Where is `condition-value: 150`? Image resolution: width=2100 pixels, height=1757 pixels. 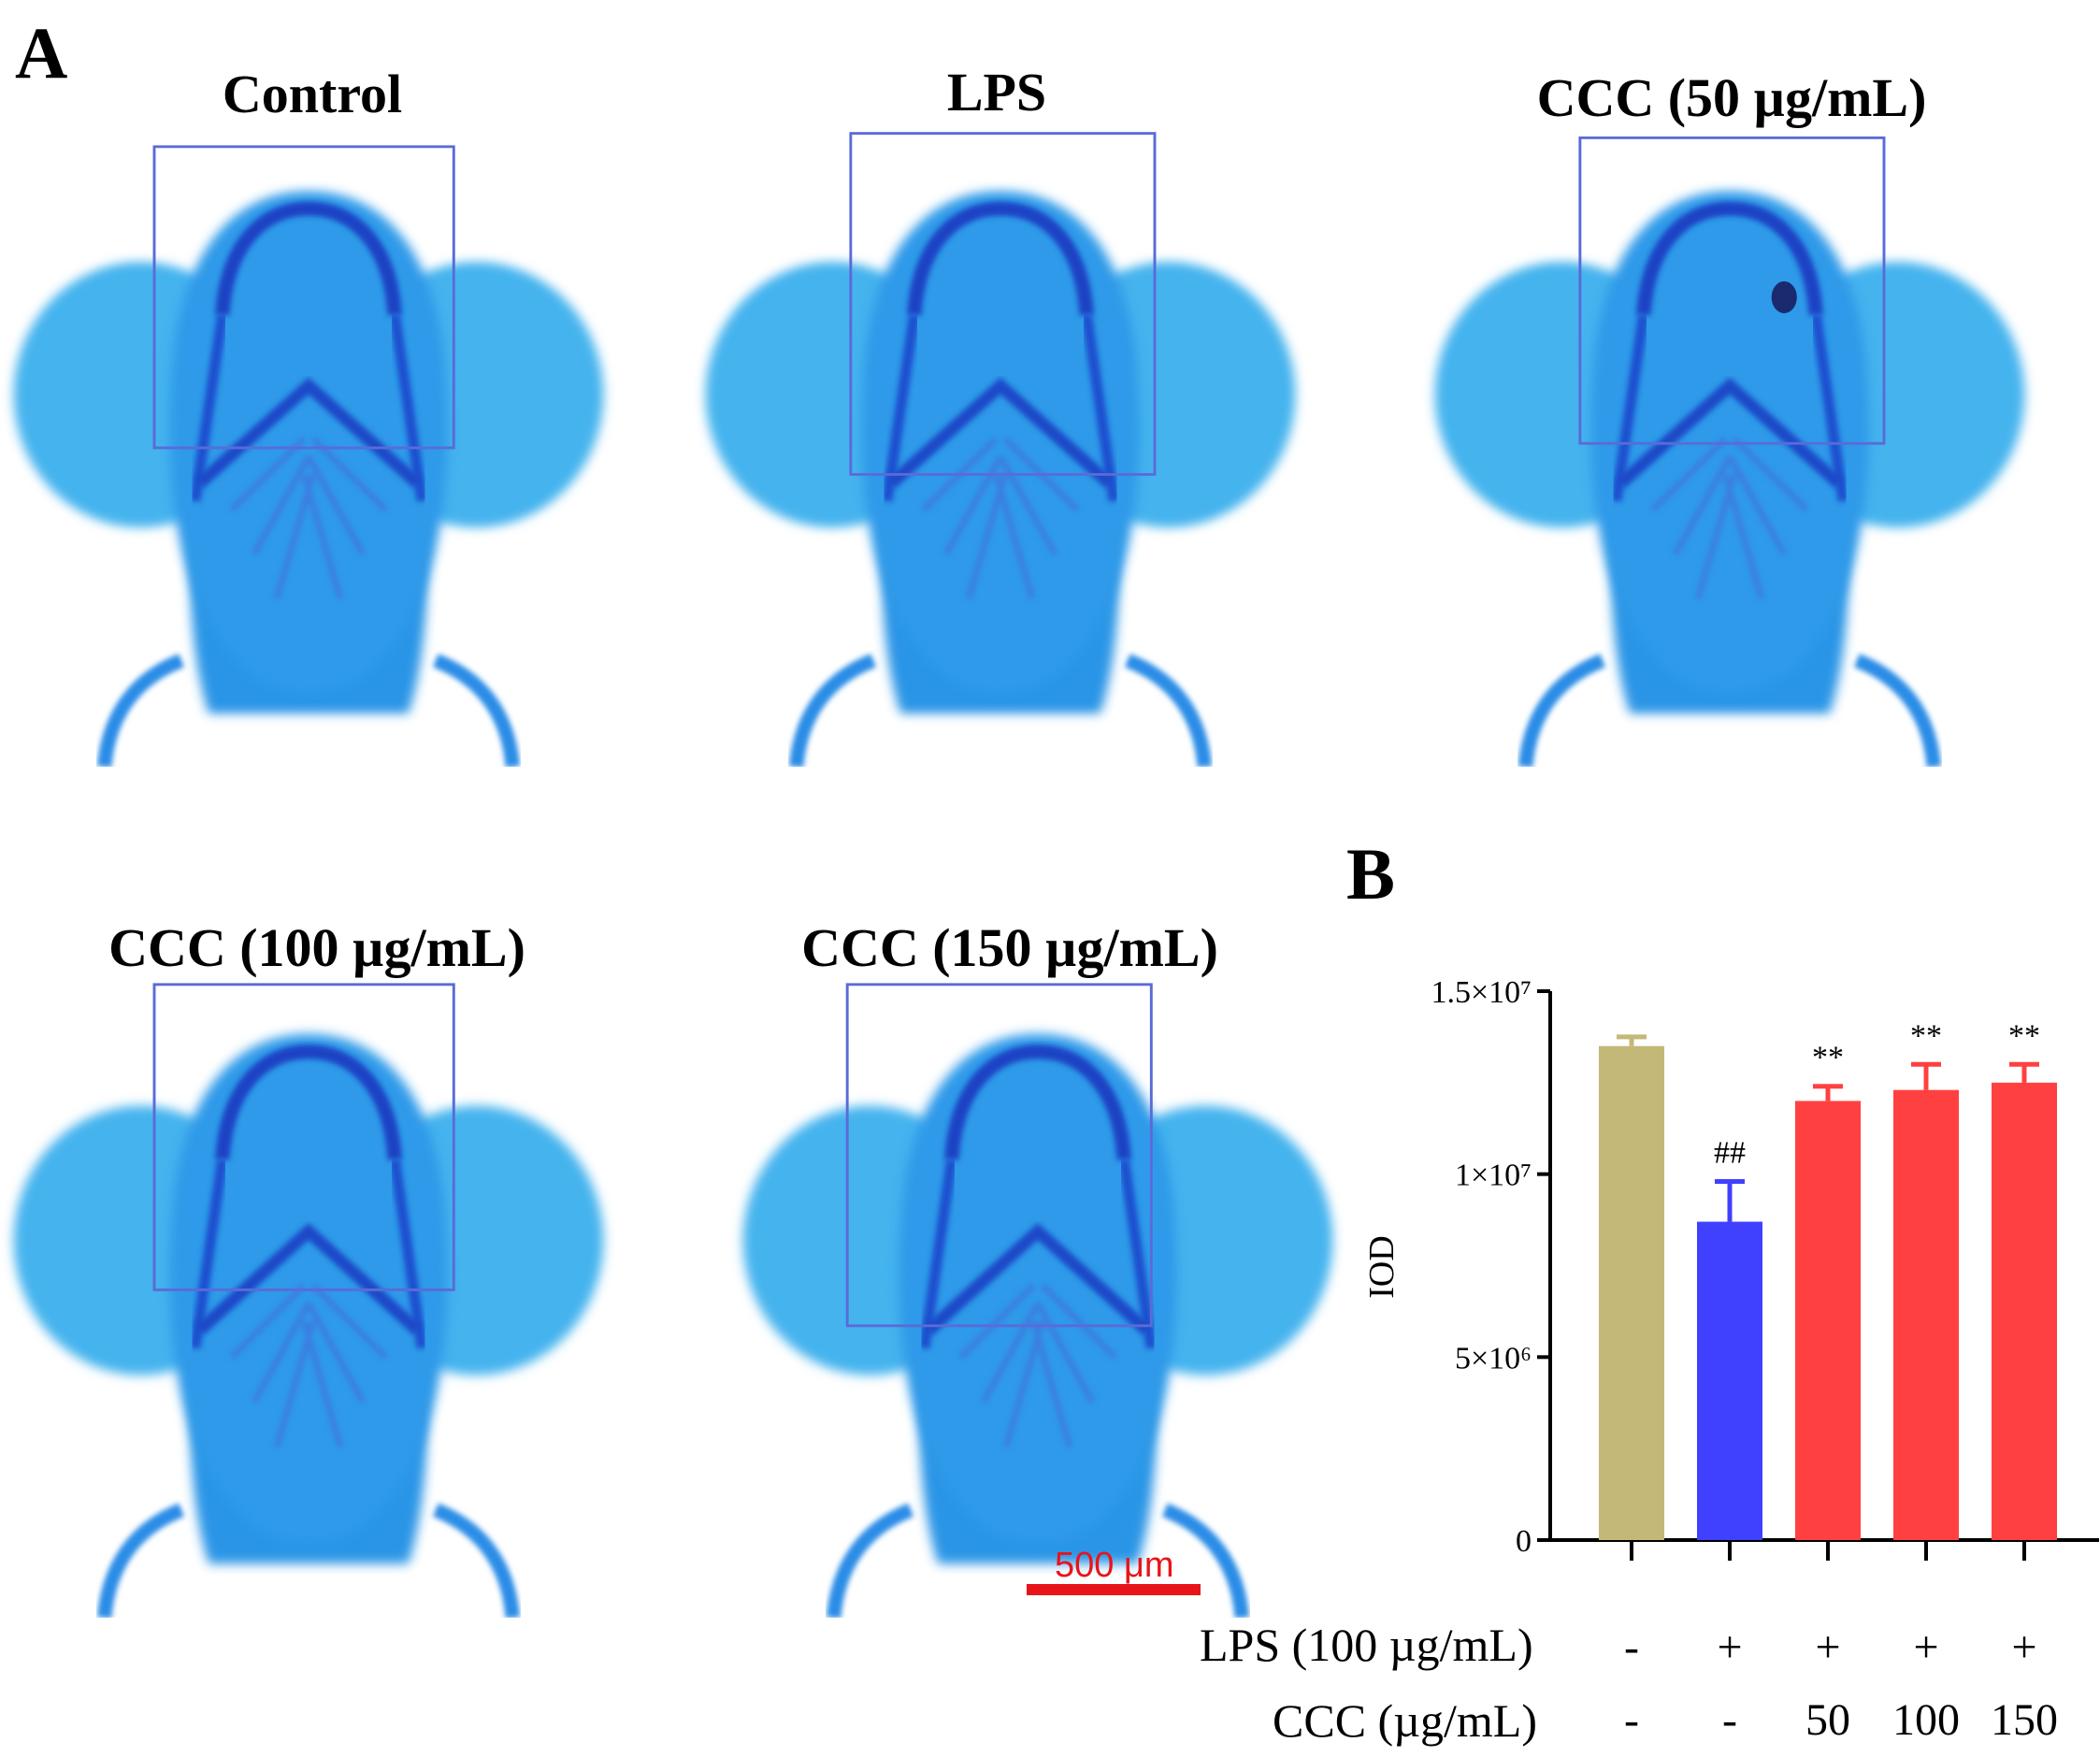
condition-value: 150 is located at coordinates (2025, 1720).